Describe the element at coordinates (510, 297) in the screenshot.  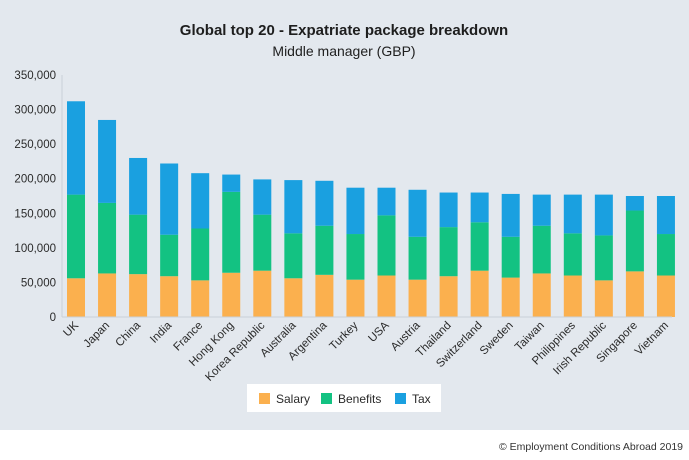
I see `bar-salary-sweden` at that location.